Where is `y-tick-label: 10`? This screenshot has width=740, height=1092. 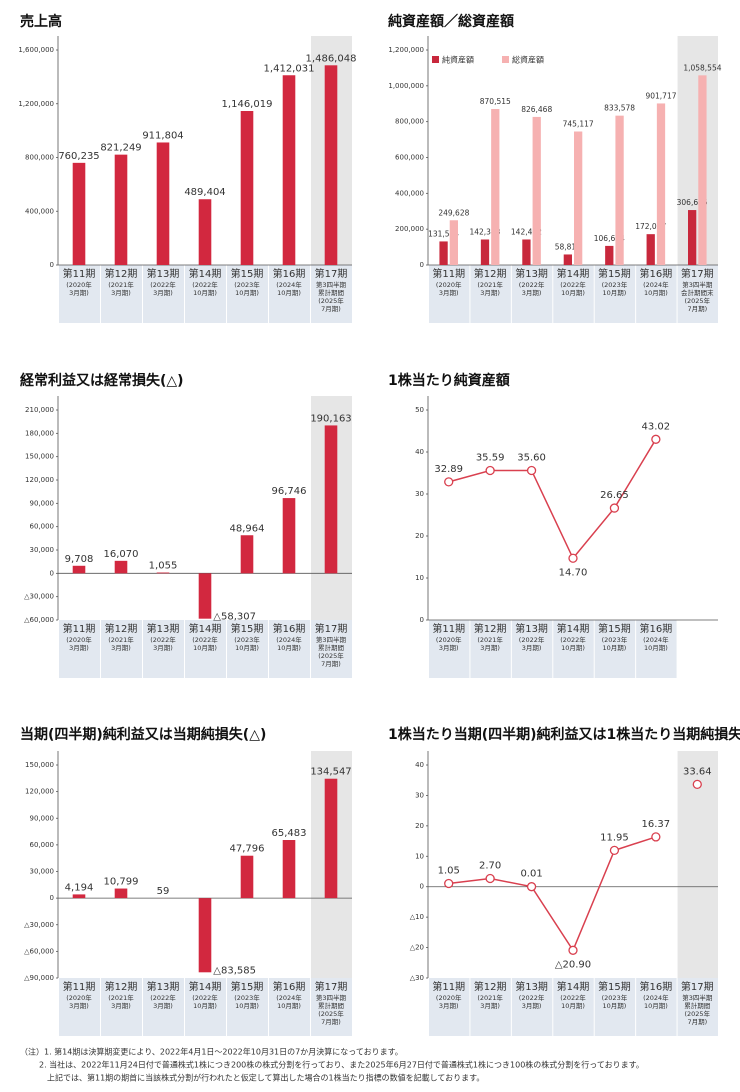 y-tick-label: 10 is located at coordinates (419, 578).